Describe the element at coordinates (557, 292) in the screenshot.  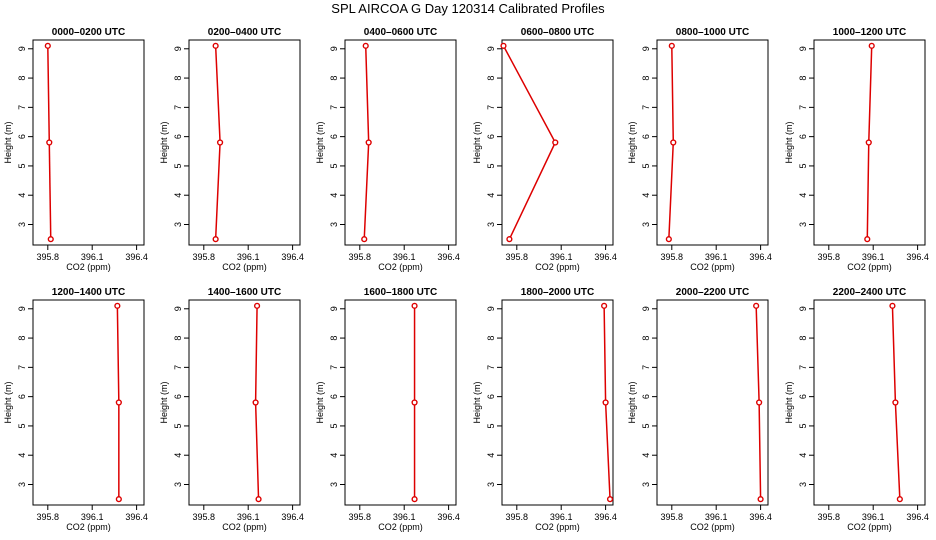
I see `panel-title: 1800–2000 UTC` at that location.